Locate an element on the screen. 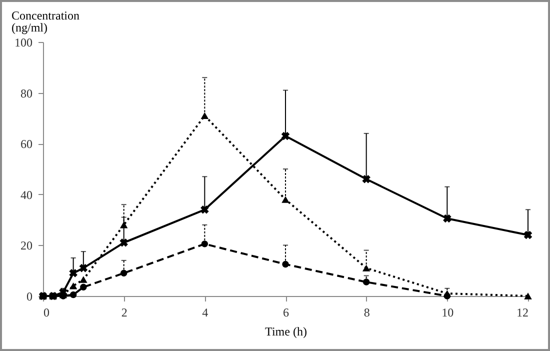 The image size is (550, 351). y-tick-label: 60 is located at coordinates (26, 144).